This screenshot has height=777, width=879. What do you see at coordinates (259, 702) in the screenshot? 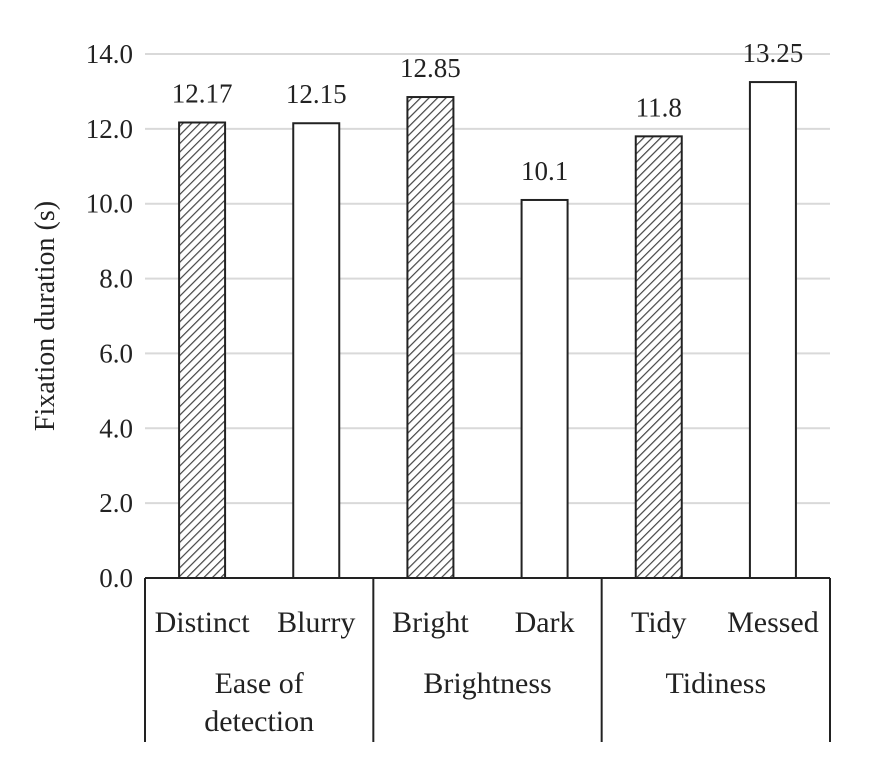
I see `group-label: Ease of detection` at bounding box center [259, 702].